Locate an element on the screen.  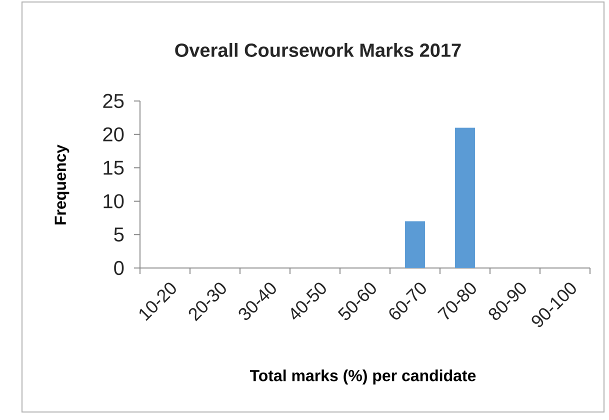
y-axis-title: Frequency is located at coordinates (62, 184).